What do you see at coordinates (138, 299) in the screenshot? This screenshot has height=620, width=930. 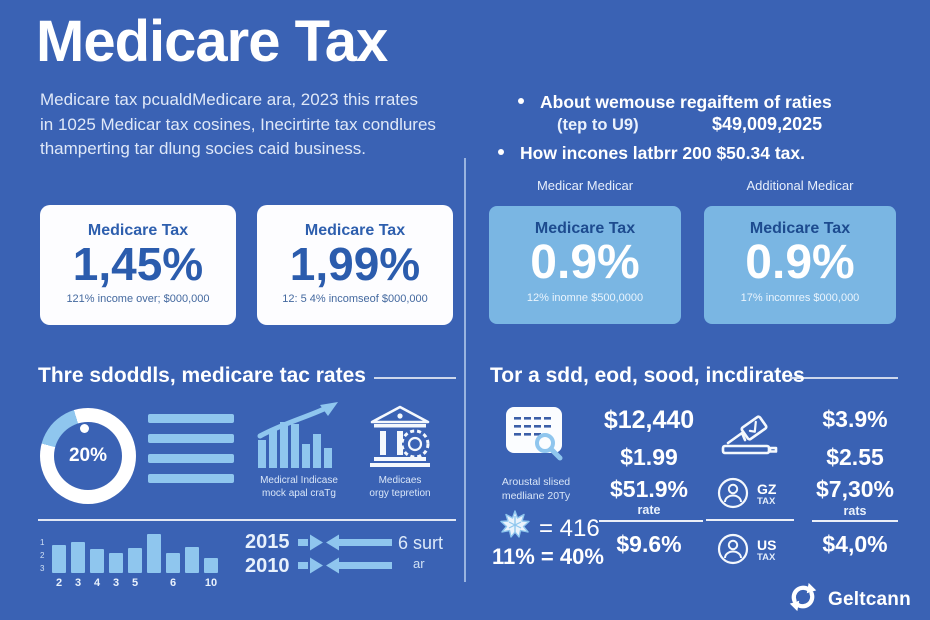 I see `card-note: 121% income over; $000,000` at bounding box center [138, 299].